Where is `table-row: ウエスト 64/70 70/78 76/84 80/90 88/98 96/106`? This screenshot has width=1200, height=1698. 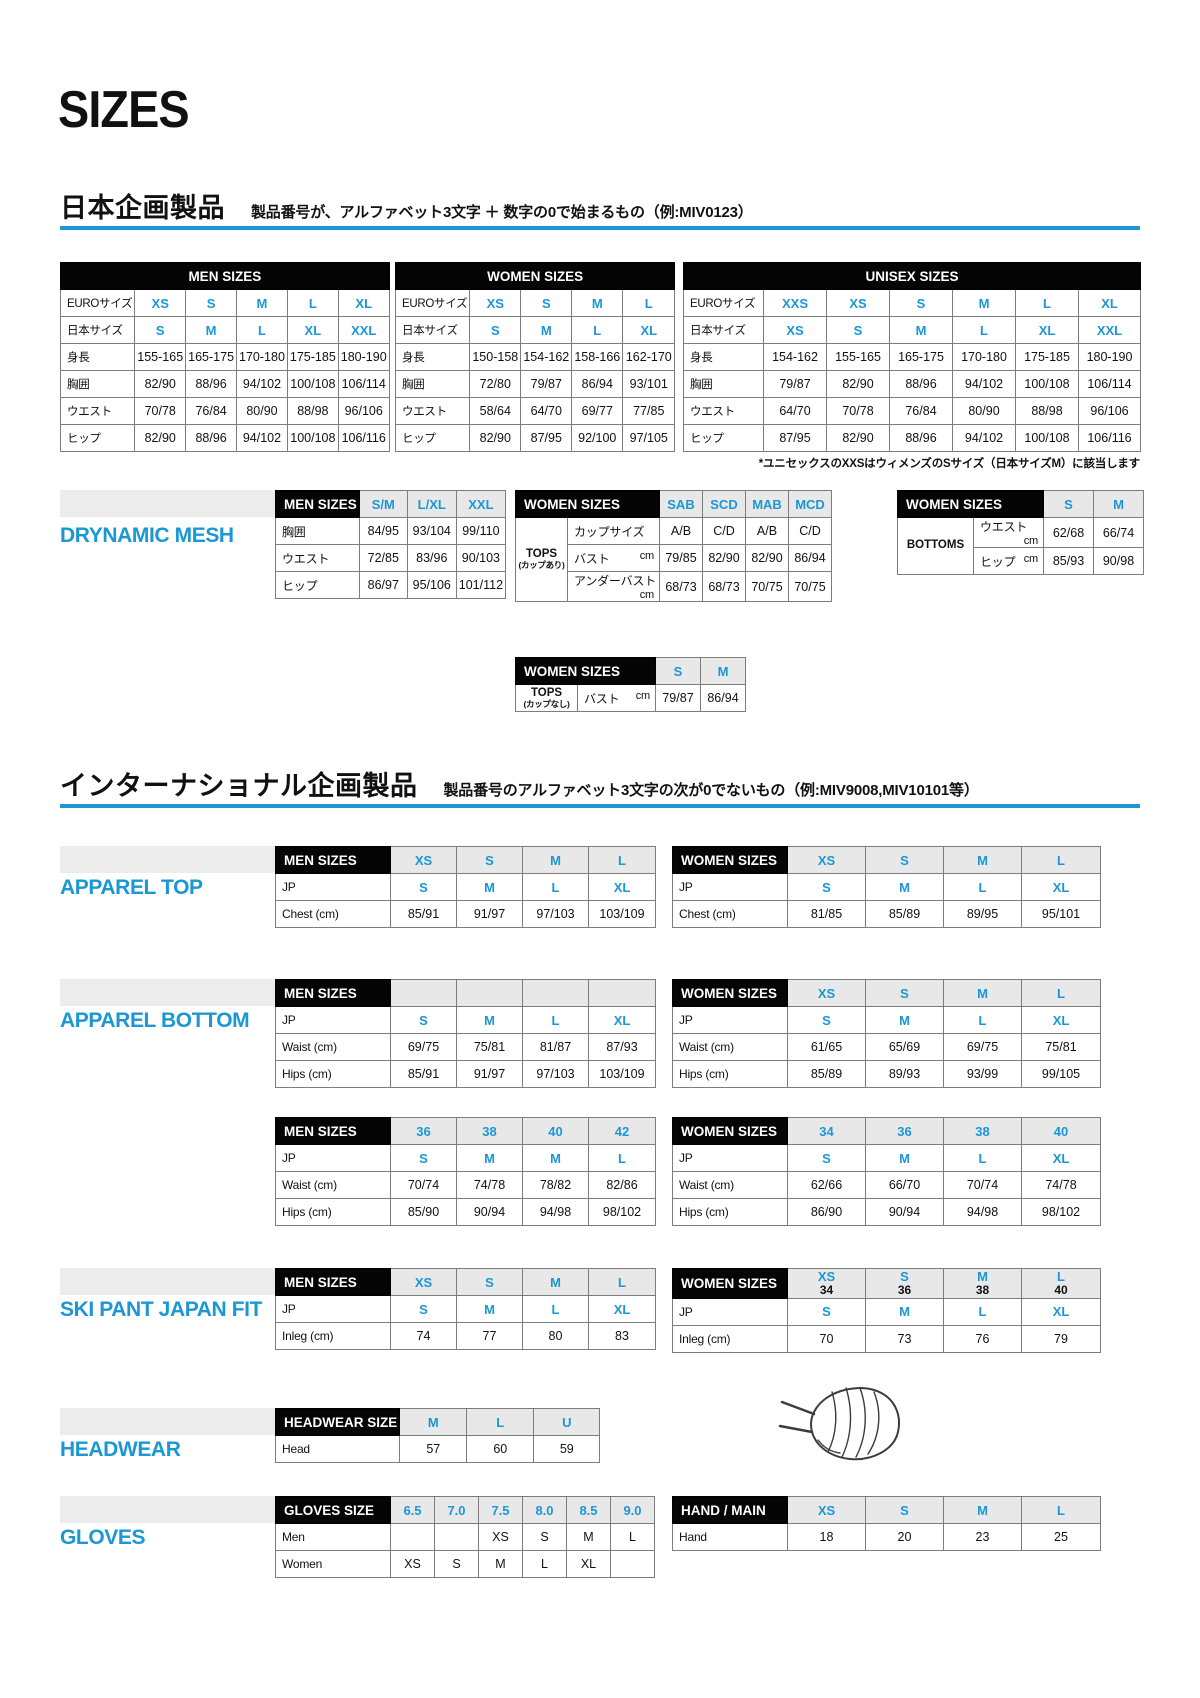 table-row: ウエスト 64/70 70/78 76/84 80/90 88/98 96/106 is located at coordinates (912, 411).